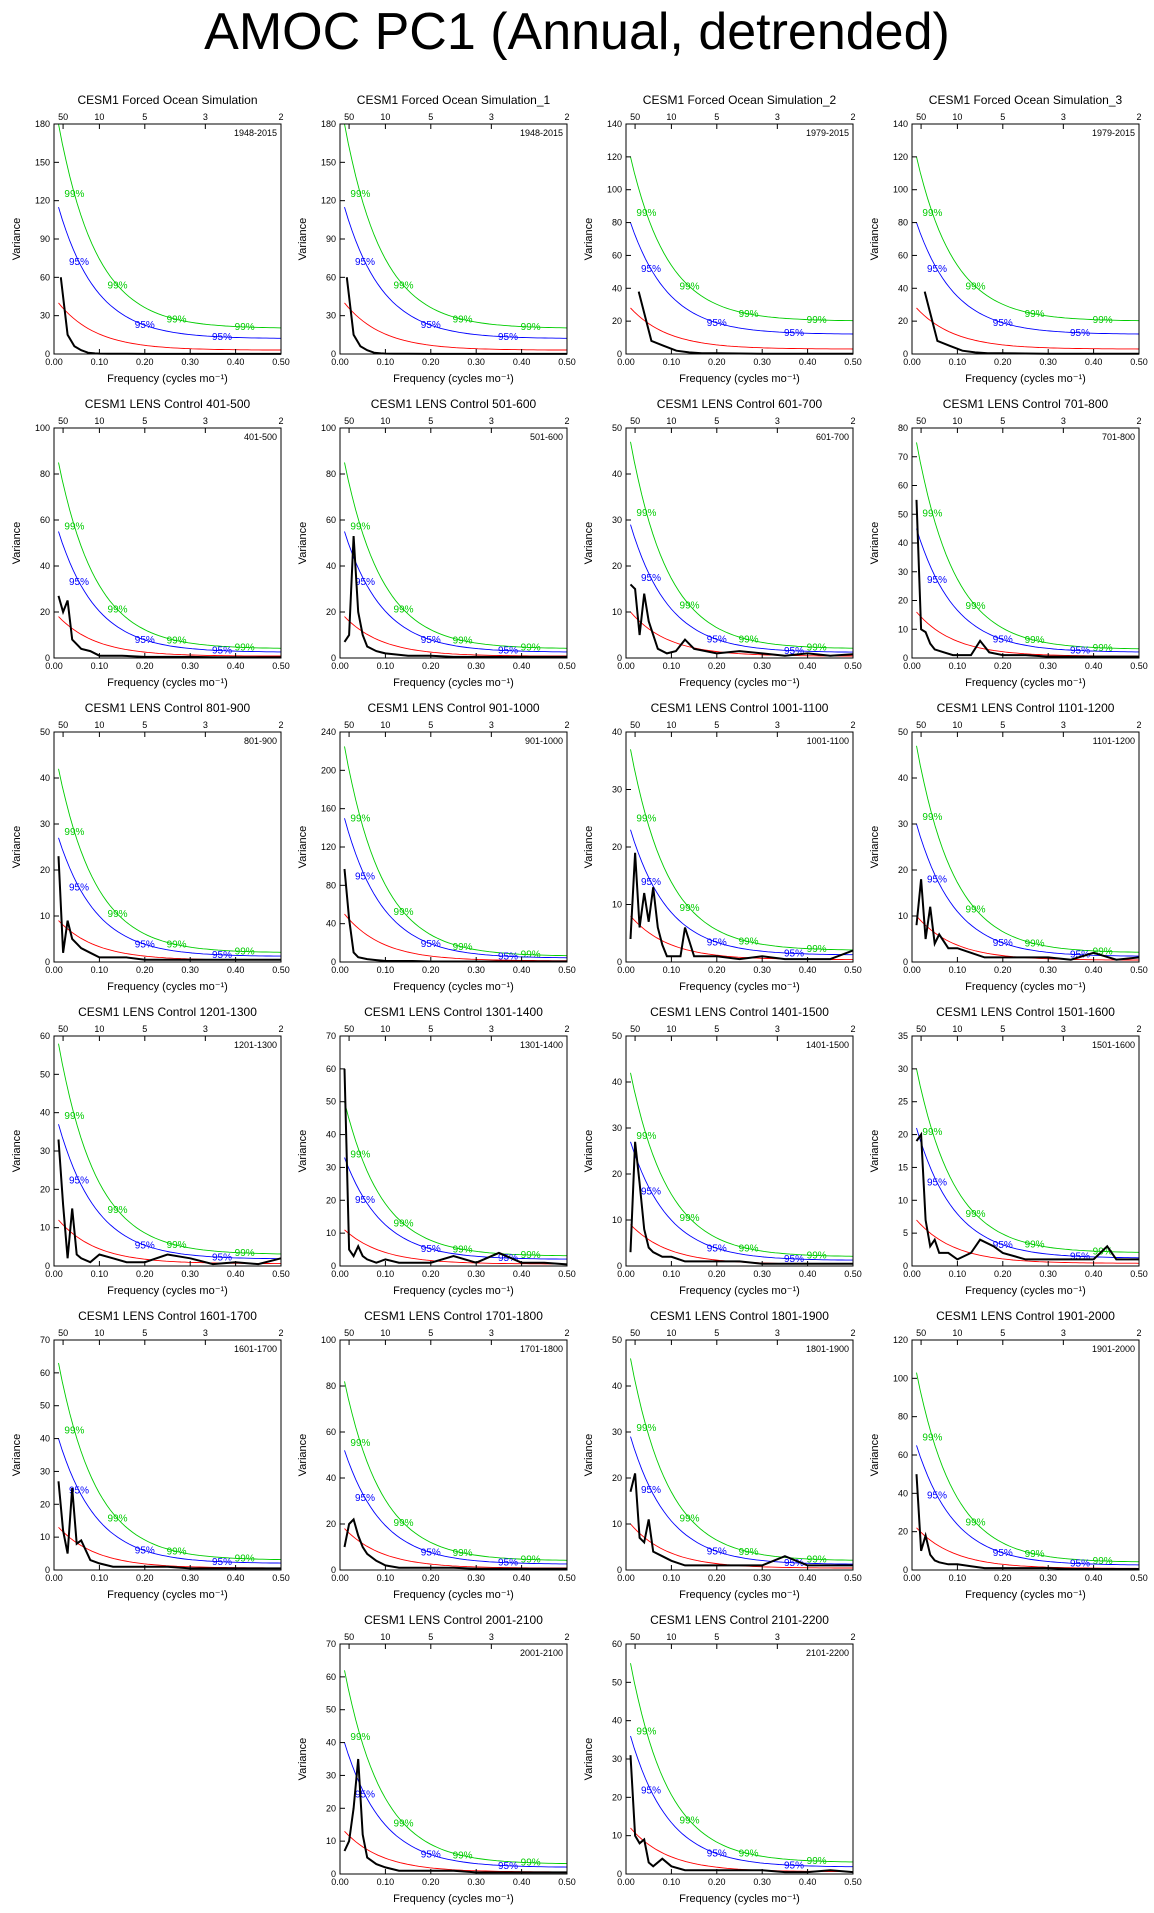 Image resolution: width=1154 pixels, height=1913 pixels. Describe the element at coordinates (739, 1012) in the screenshot. I see `chart-title: CESM1 LENS Control 1401-1500` at that location.